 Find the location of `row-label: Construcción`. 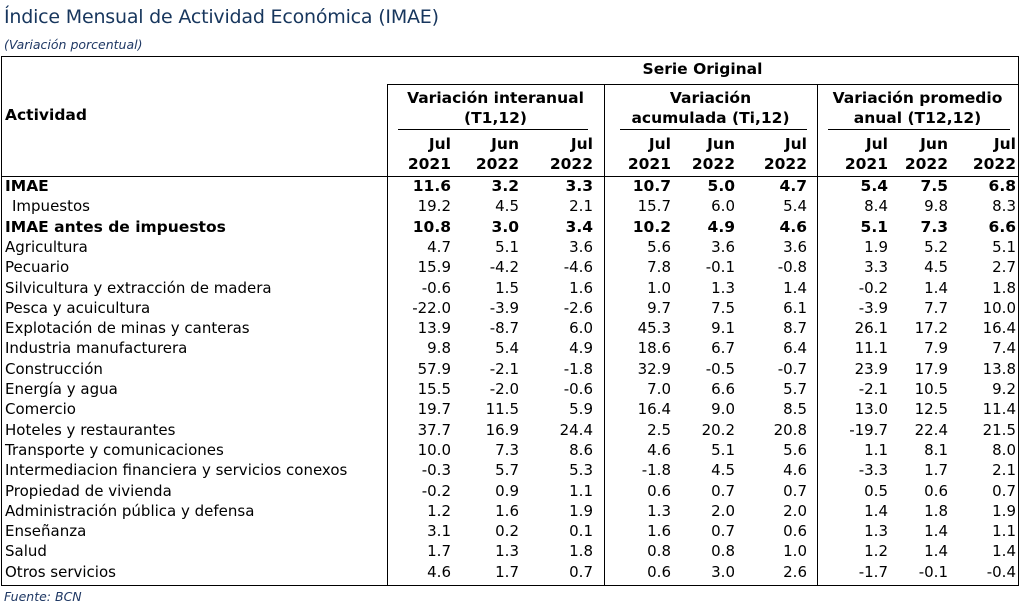

row-label: Construcción is located at coordinates (54, 368).